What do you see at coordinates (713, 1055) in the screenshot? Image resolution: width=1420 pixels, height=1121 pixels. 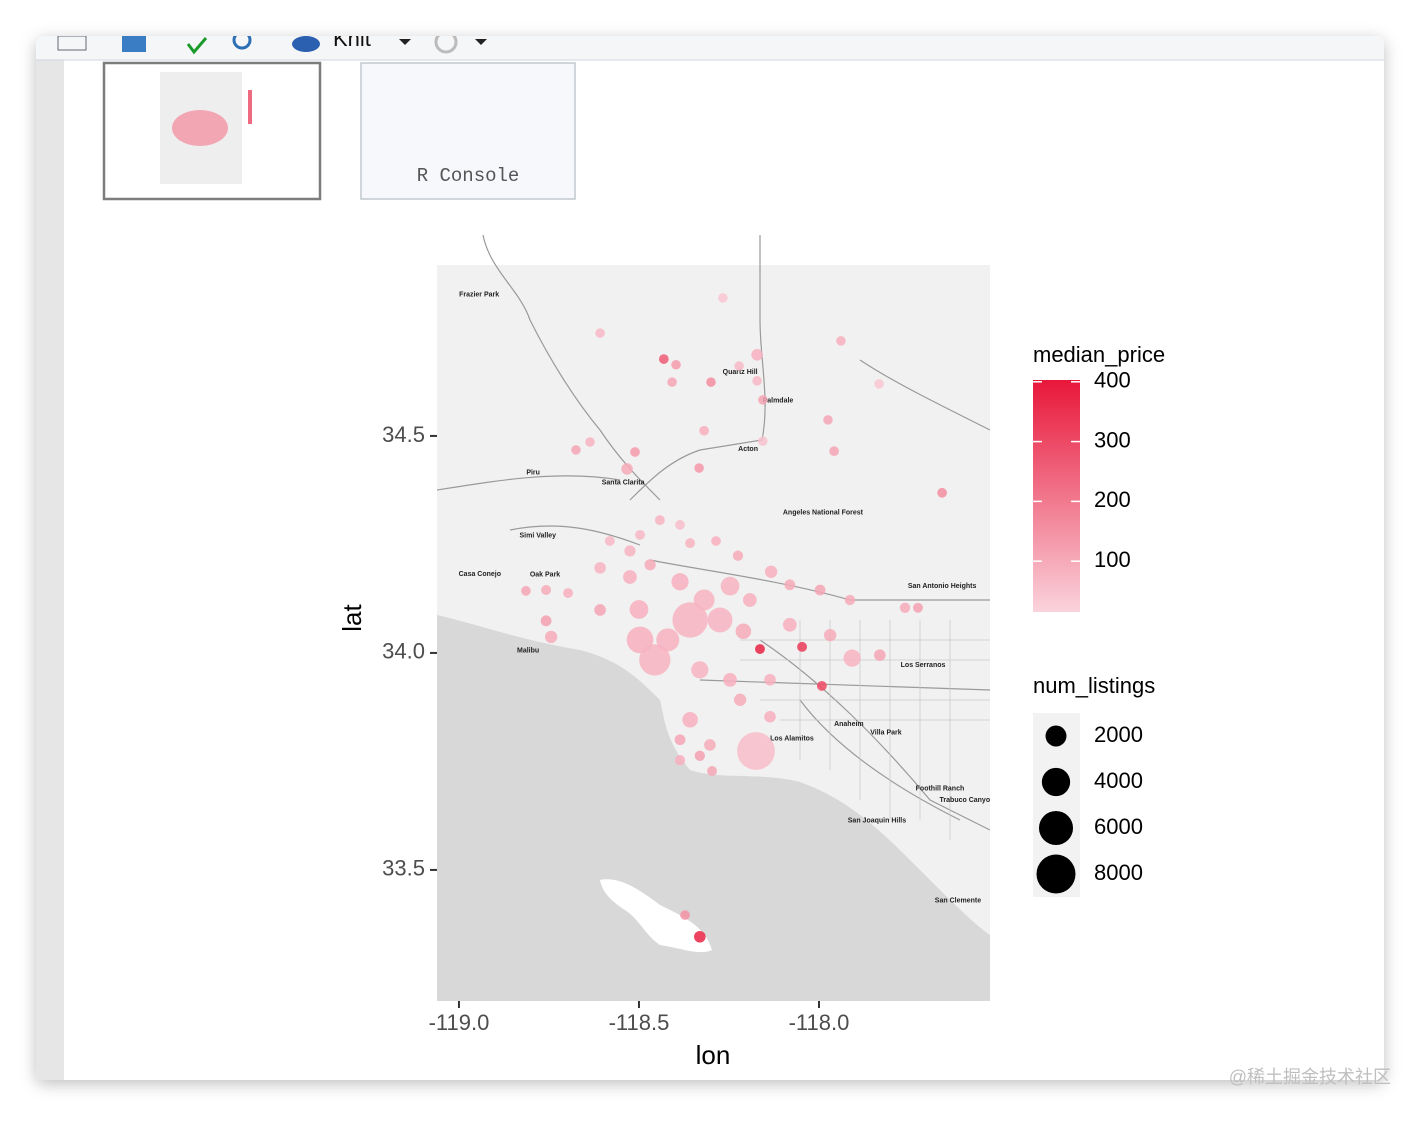 I see `x-axis-title: lon` at bounding box center [713, 1055].